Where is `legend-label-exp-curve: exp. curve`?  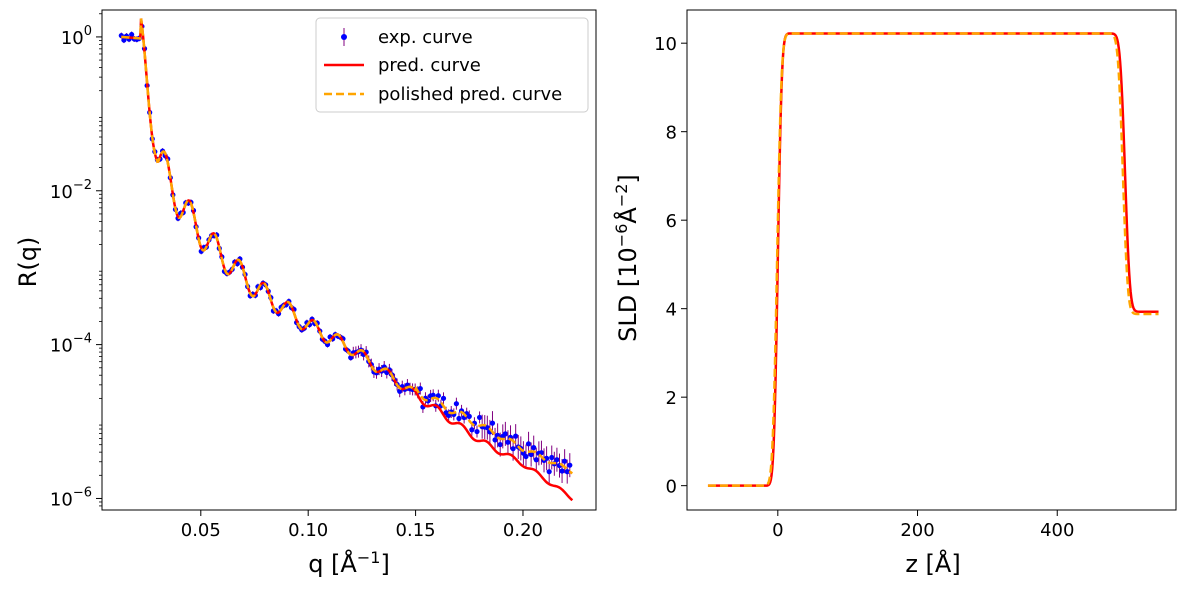
legend-label-exp-curve: exp. curve is located at coordinates (425, 37).